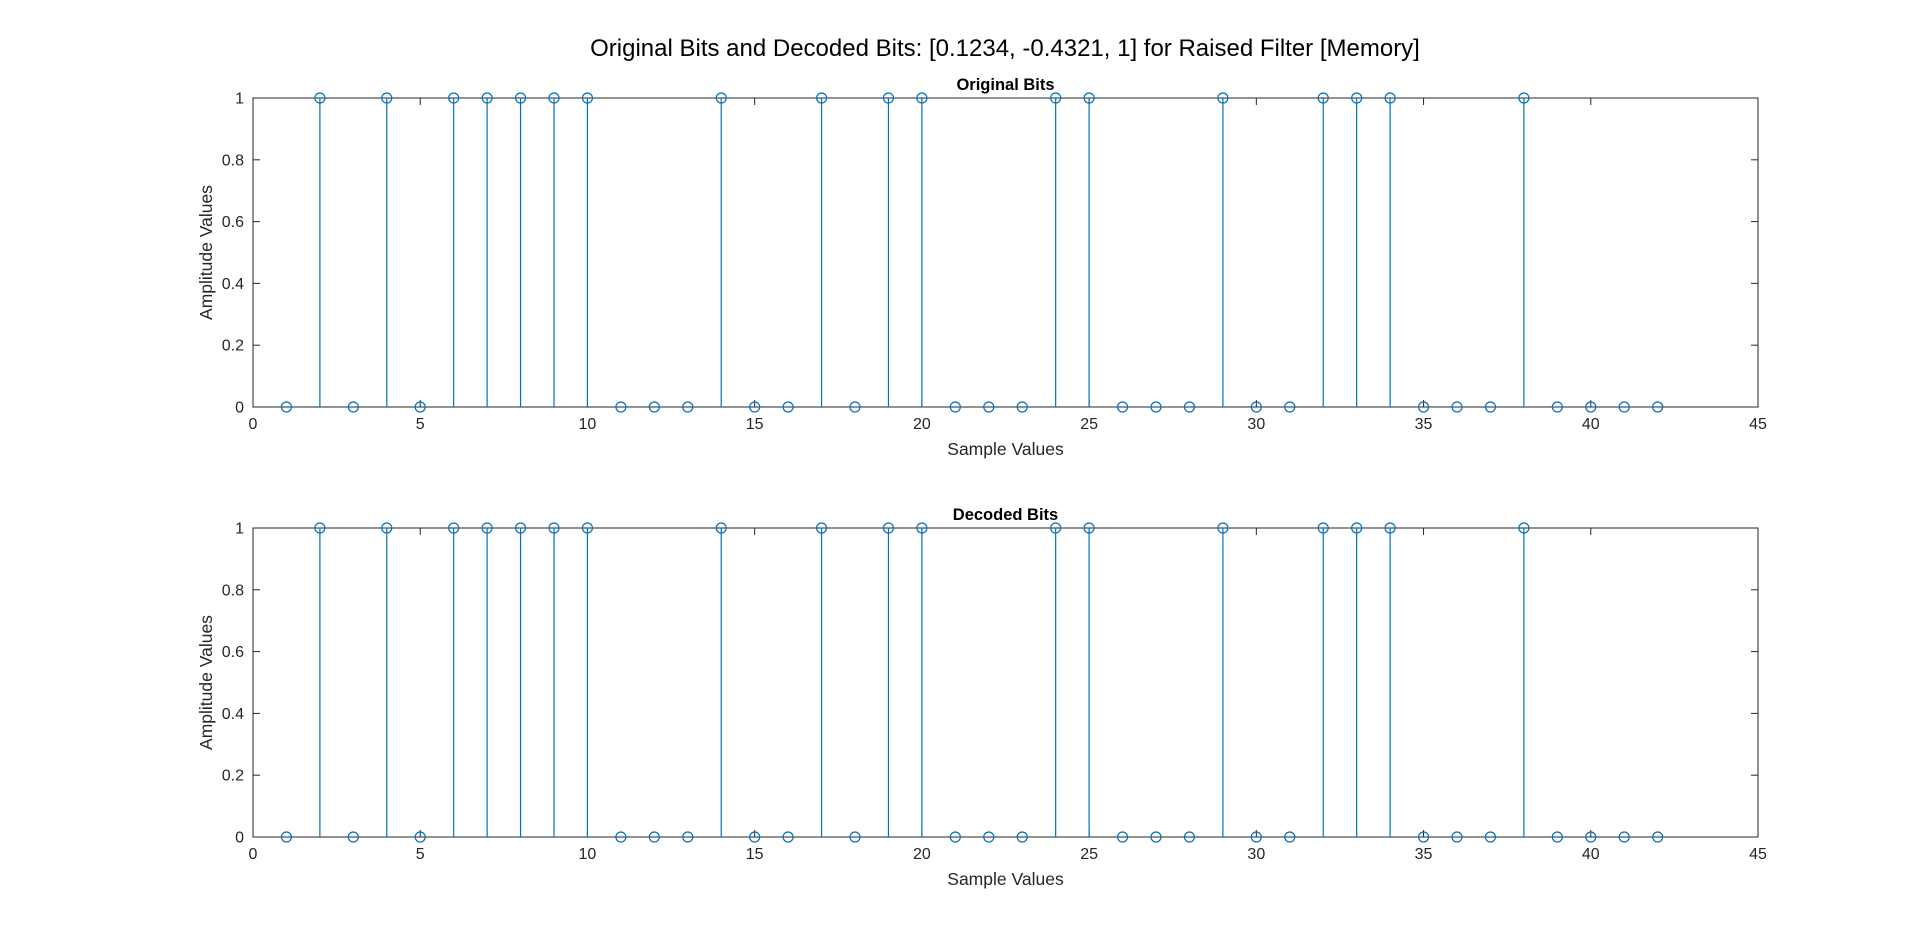  What do you see at coordinates (233, 160) in the screenshot?
I see `y-tick-label: 0.8` at bounding box center [233, 160].